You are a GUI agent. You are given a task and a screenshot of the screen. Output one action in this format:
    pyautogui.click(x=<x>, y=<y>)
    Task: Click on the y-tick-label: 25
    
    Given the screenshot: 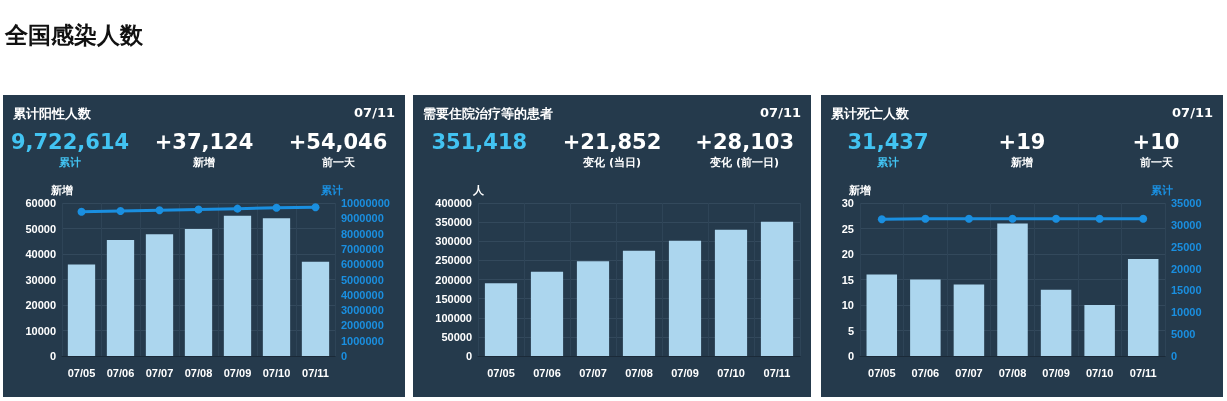 What is the action you would take?
    pyautogui.click(x=847, y=228)
    